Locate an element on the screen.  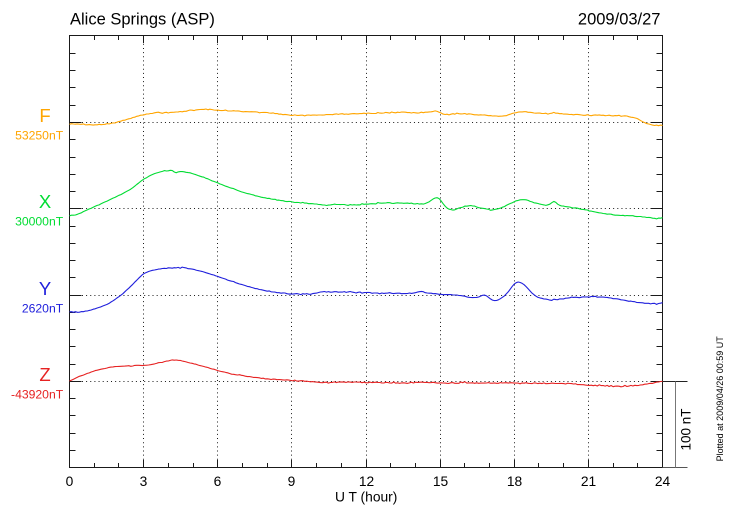
svg-text: 2009/03/27 is located at coordinates (619, 20).